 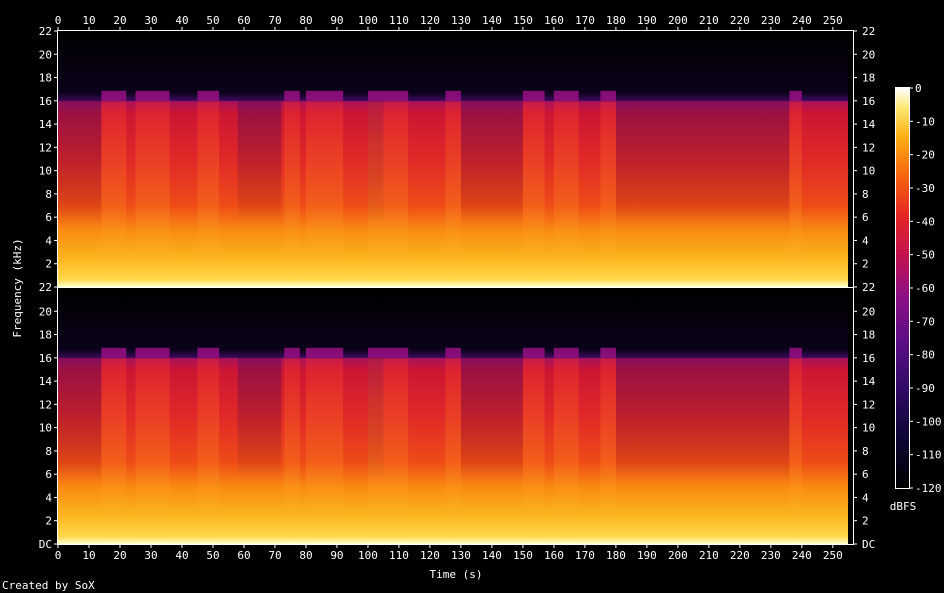 What do you see at coordinates (802, 20) in the screenshot?
I see `x-tick-label-top: 240` at bounding box center [802, 20].